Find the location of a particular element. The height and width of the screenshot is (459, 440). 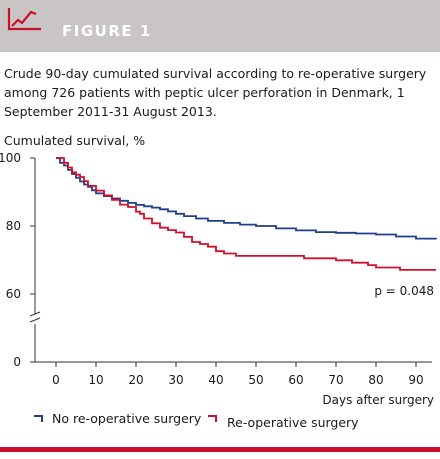

legend-marker-red is located at coordinates (212, 418).